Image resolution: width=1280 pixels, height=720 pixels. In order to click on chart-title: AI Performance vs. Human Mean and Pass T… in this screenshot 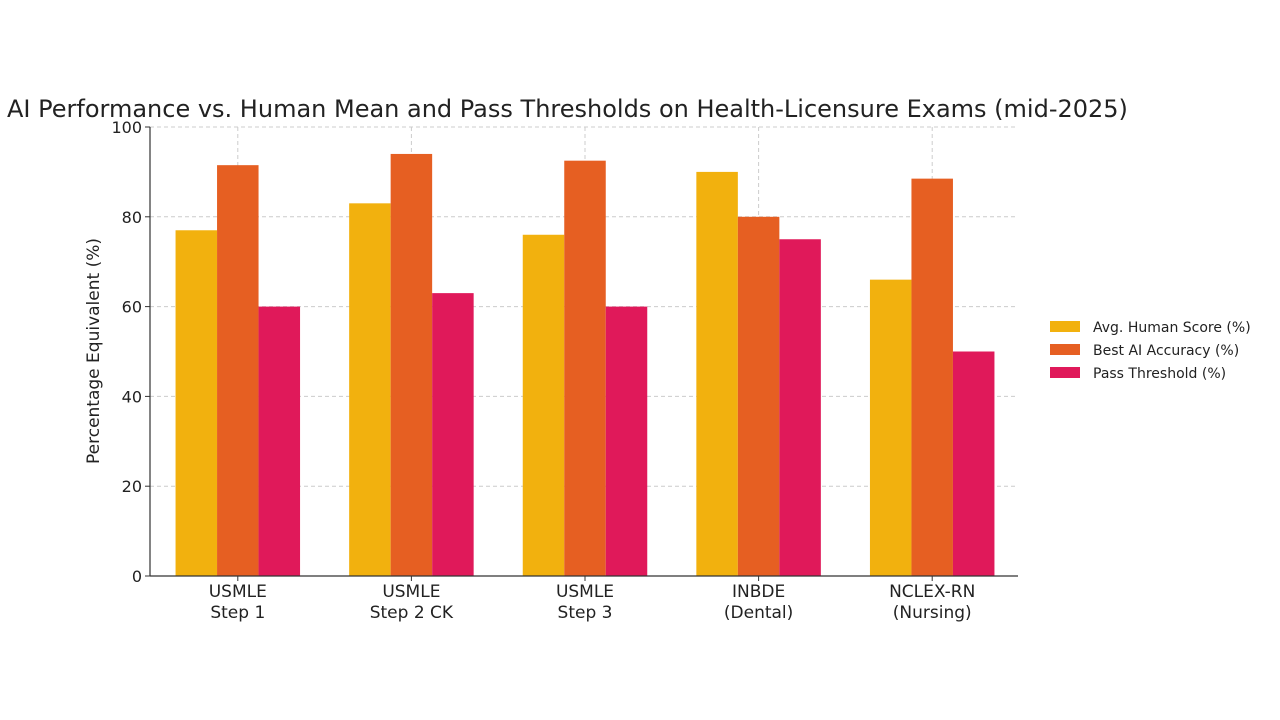, I will do `click(567, 109)`.